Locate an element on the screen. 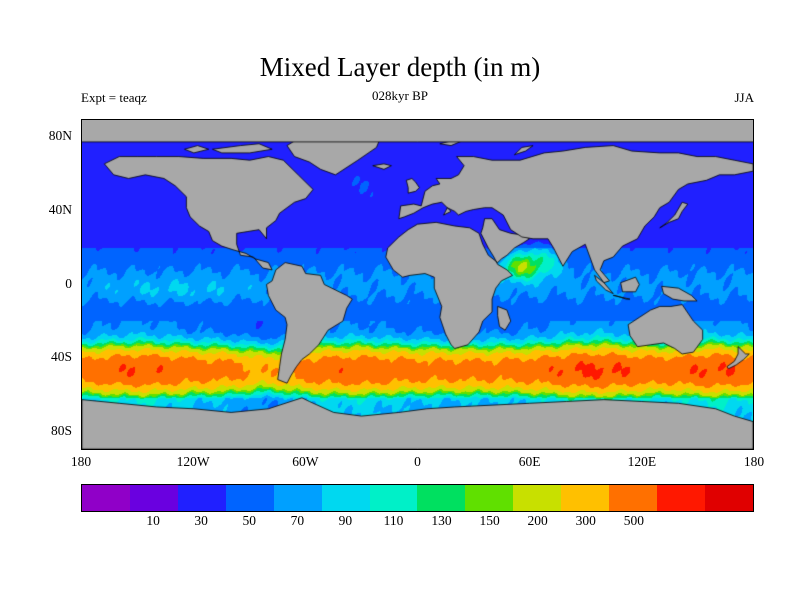 This screenshot has height=600, width=800. y-tick-label: 80N is located at coordinates (60, 136).